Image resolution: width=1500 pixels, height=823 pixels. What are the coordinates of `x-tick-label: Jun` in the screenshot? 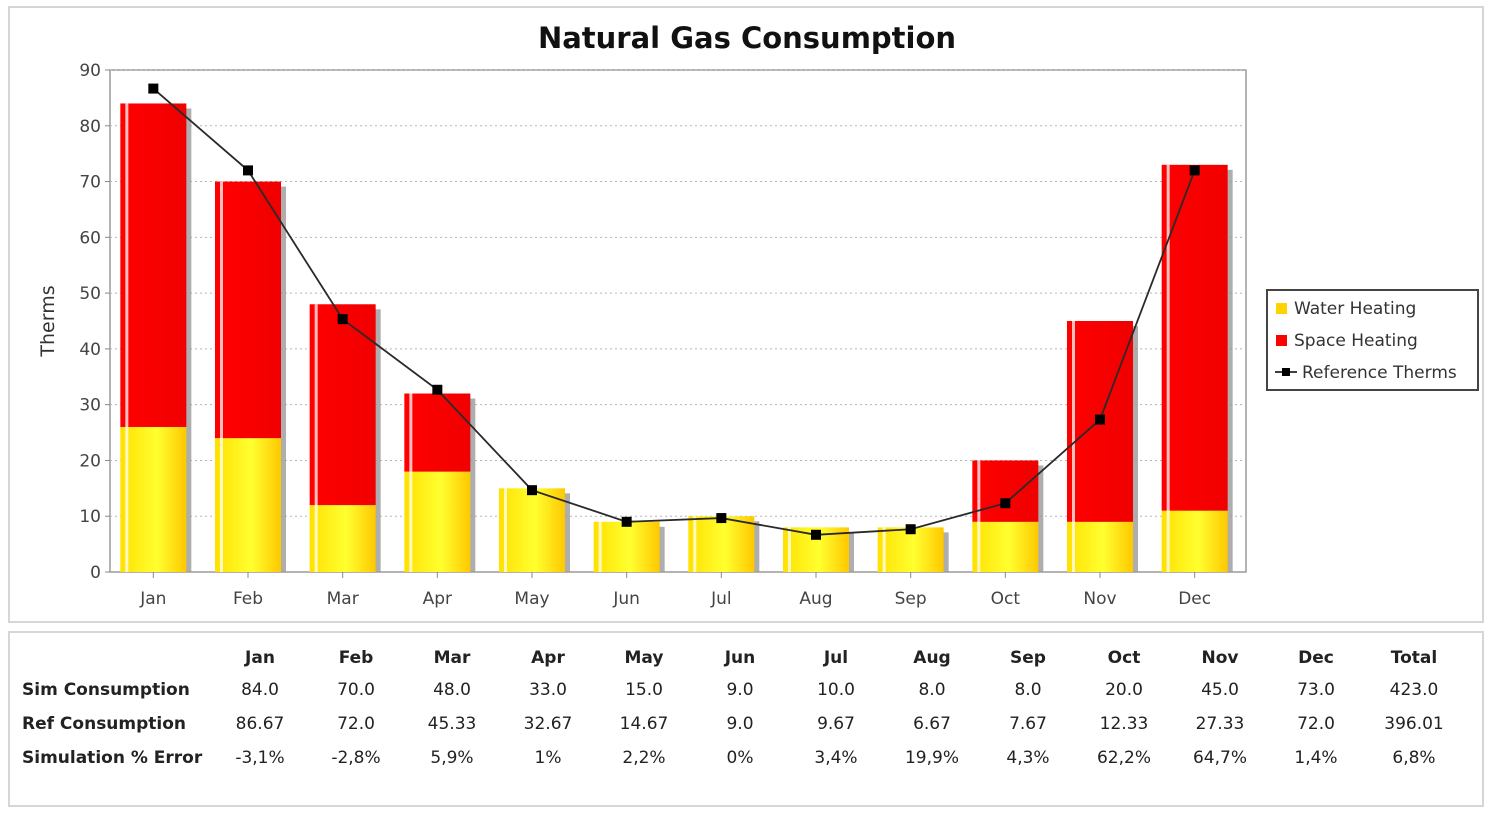 It's located at (626, 599).